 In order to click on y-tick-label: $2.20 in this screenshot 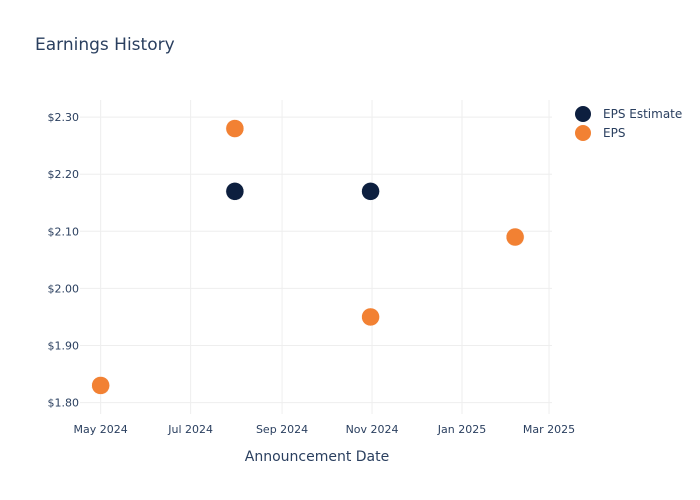, I will do `click(64, 174)`.